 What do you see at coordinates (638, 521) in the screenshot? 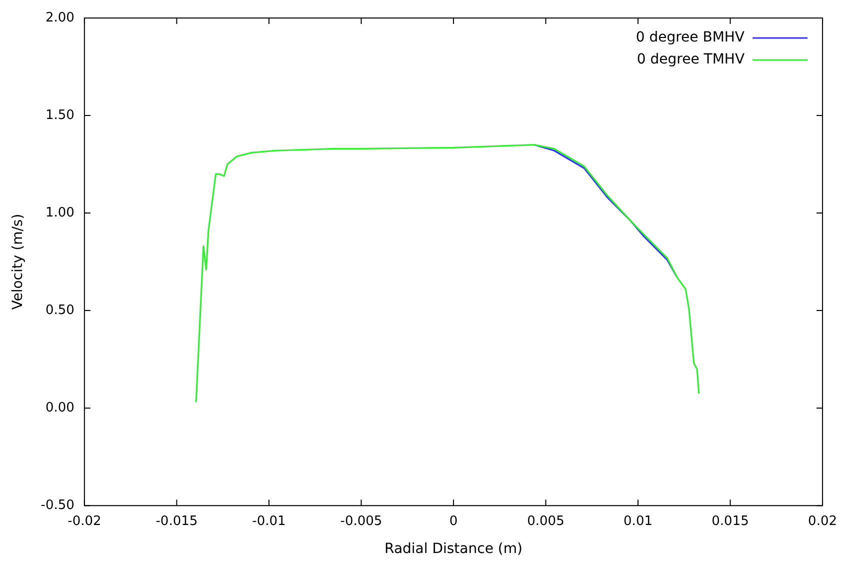
I see `x-tick-label: 0.01` at bounding box center [638, 521].